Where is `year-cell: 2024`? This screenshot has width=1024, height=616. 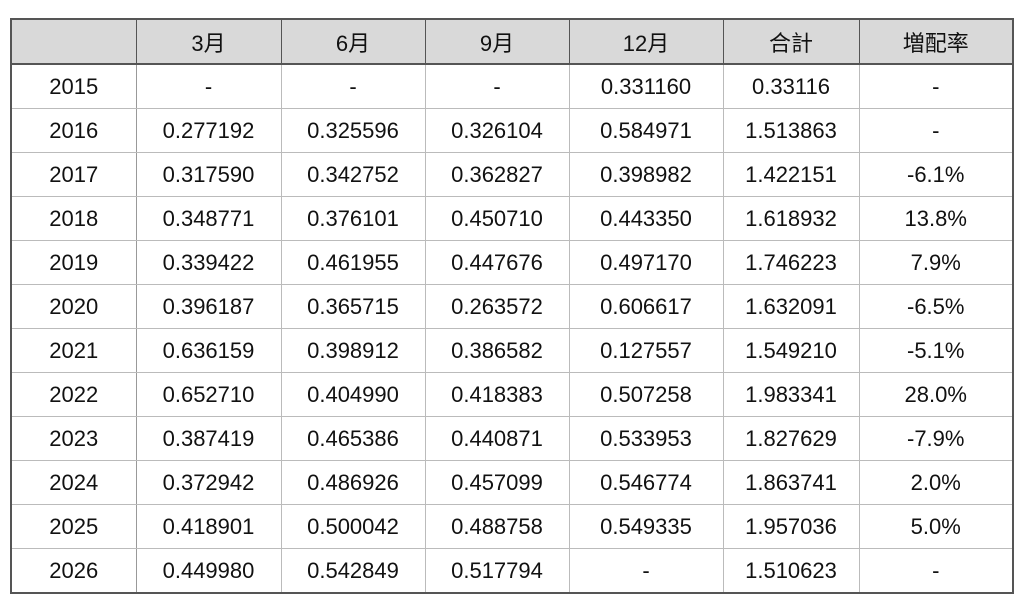
year-cell: 2024 is located at coordinates (73, 482).